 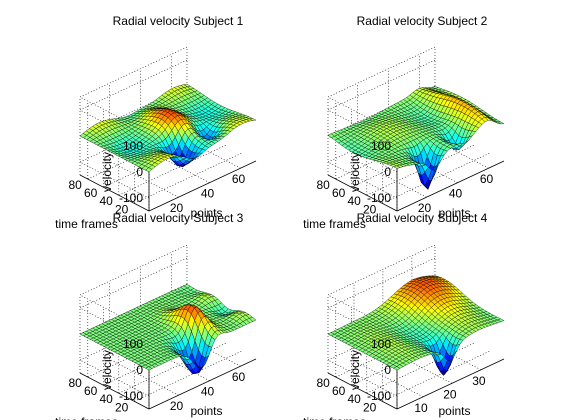 I want to click on chart-title: Radial velocity Subject 2, so click(x=422, y=21).